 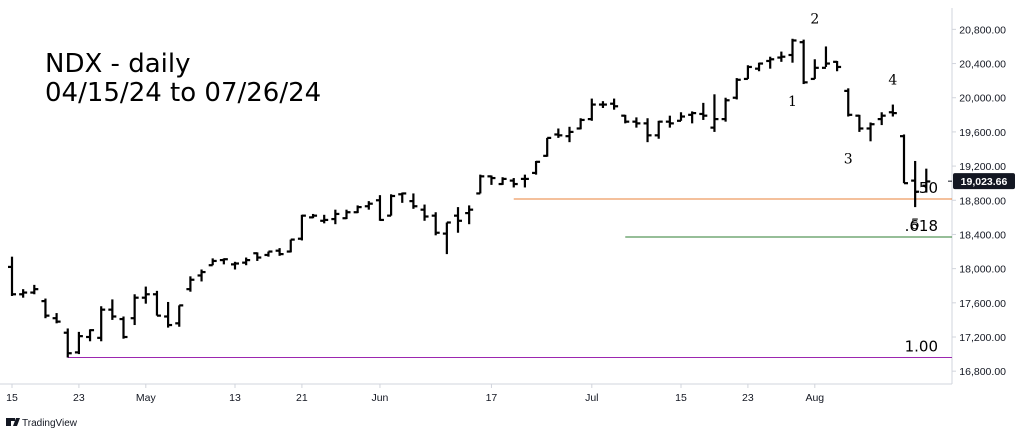 I want to click on y-tick-label: 19,600.00, so click(x=982, y=133).